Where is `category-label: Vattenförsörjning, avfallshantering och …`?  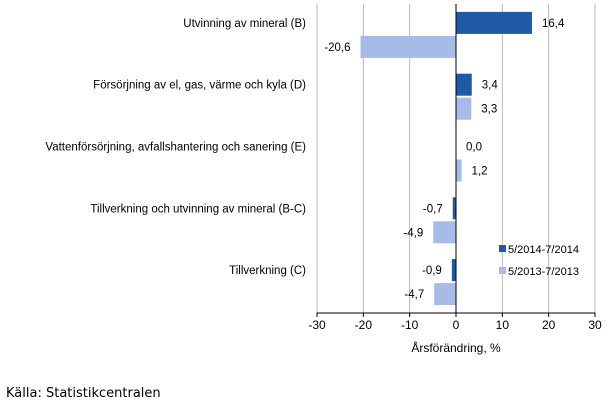 category-label: Vattenförsörjning, avfallshantering och … is located at coordinates (175, 148).